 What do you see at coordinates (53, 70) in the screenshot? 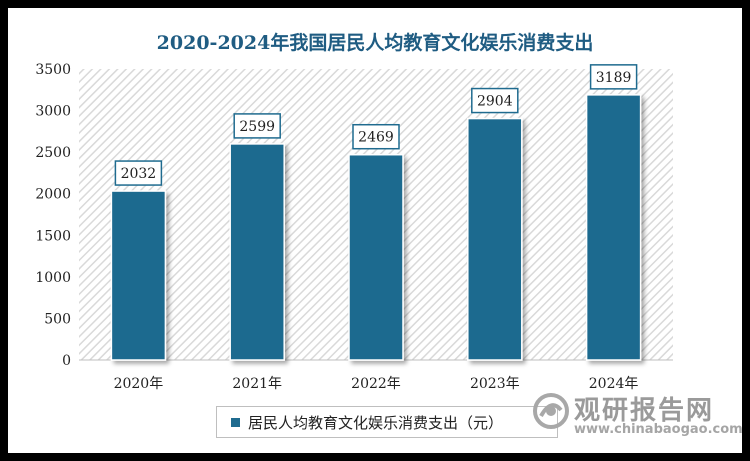
I see `y-tick-label: 3500` at bounding box center [53, 70].